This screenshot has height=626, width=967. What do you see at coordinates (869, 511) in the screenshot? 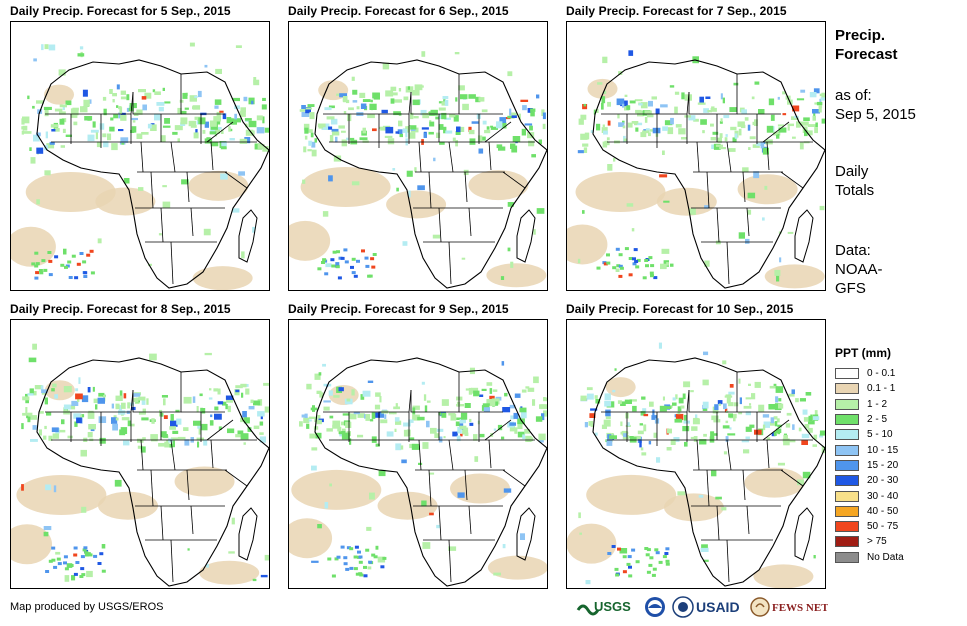
I see `legend-item: 40 - 50` at bounding box center [869, 511].